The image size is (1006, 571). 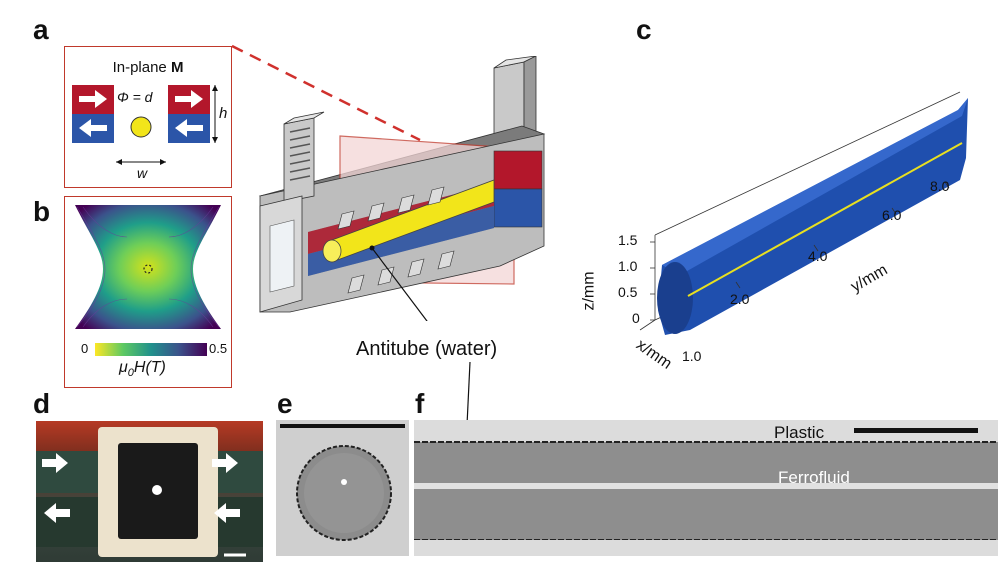 I want to click on panel-label-d: d, so click(x=42, y=403).